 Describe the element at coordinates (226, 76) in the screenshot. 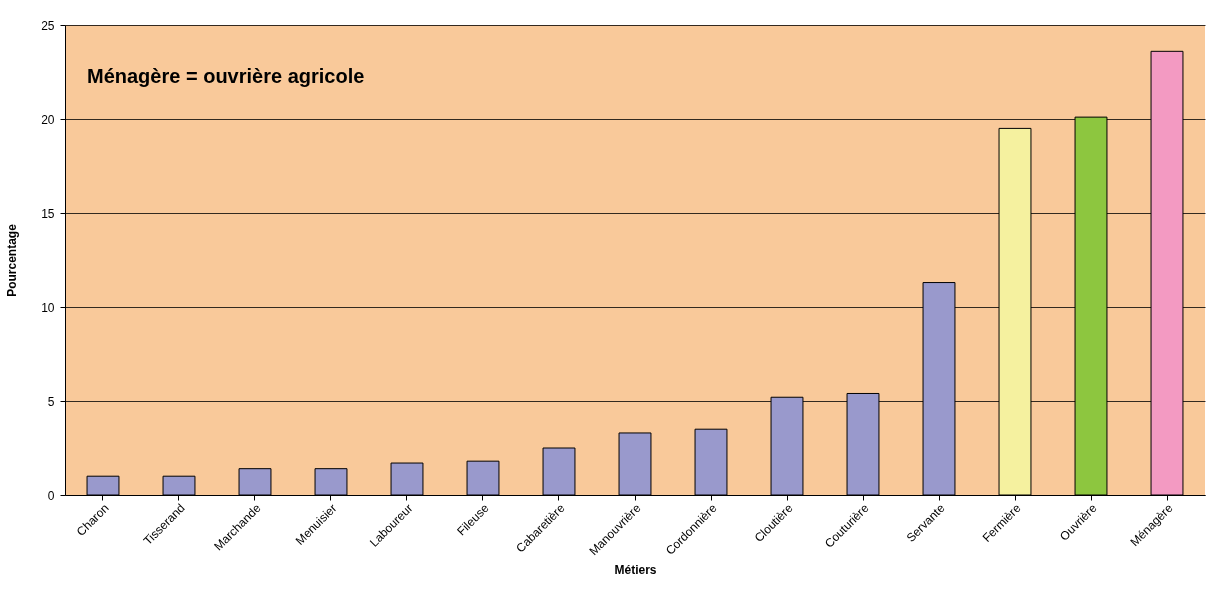

I see `annotation: Ménagère = ouvrière agricole` at that location.